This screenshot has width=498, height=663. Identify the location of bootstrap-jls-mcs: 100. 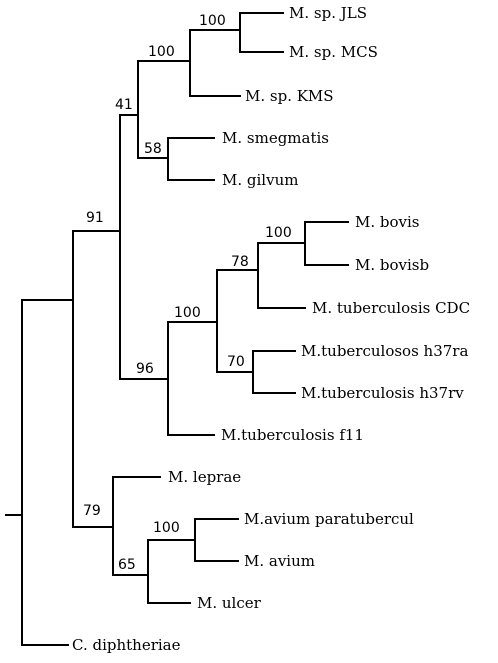
(212, 21).